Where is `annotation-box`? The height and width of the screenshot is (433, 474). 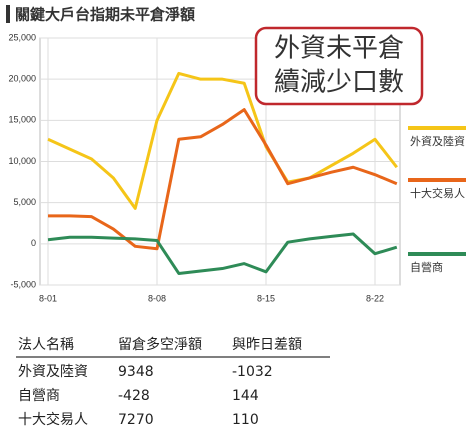 annotation-box is located at coordinates (339, 66).